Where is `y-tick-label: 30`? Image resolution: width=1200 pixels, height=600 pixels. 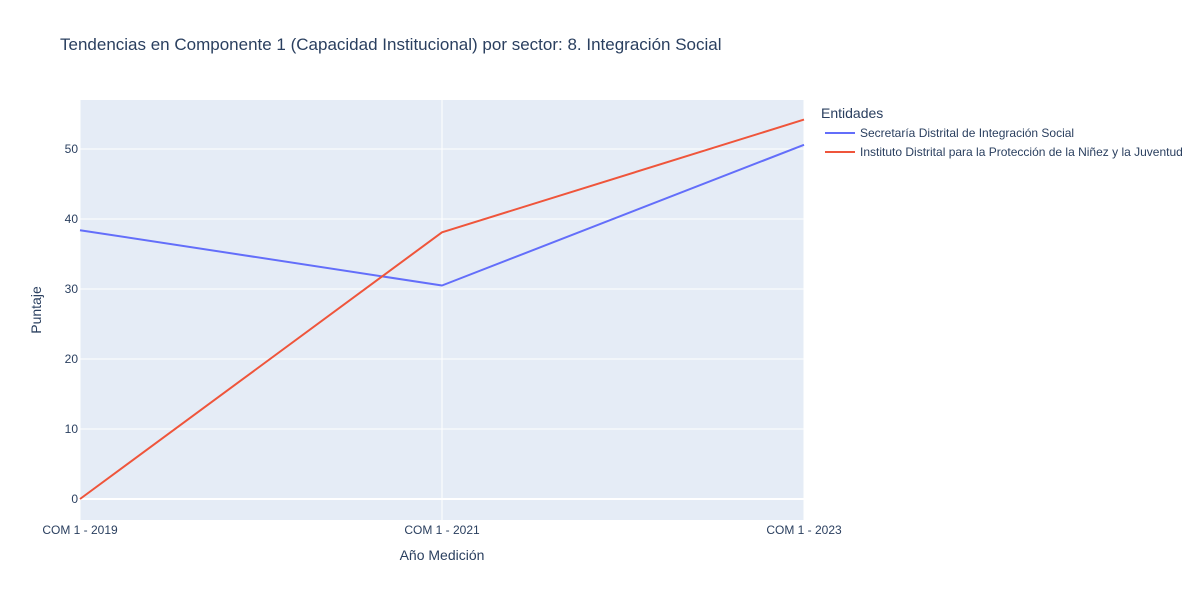
y-tick-label: 30 is located at coordinates (72, 289).